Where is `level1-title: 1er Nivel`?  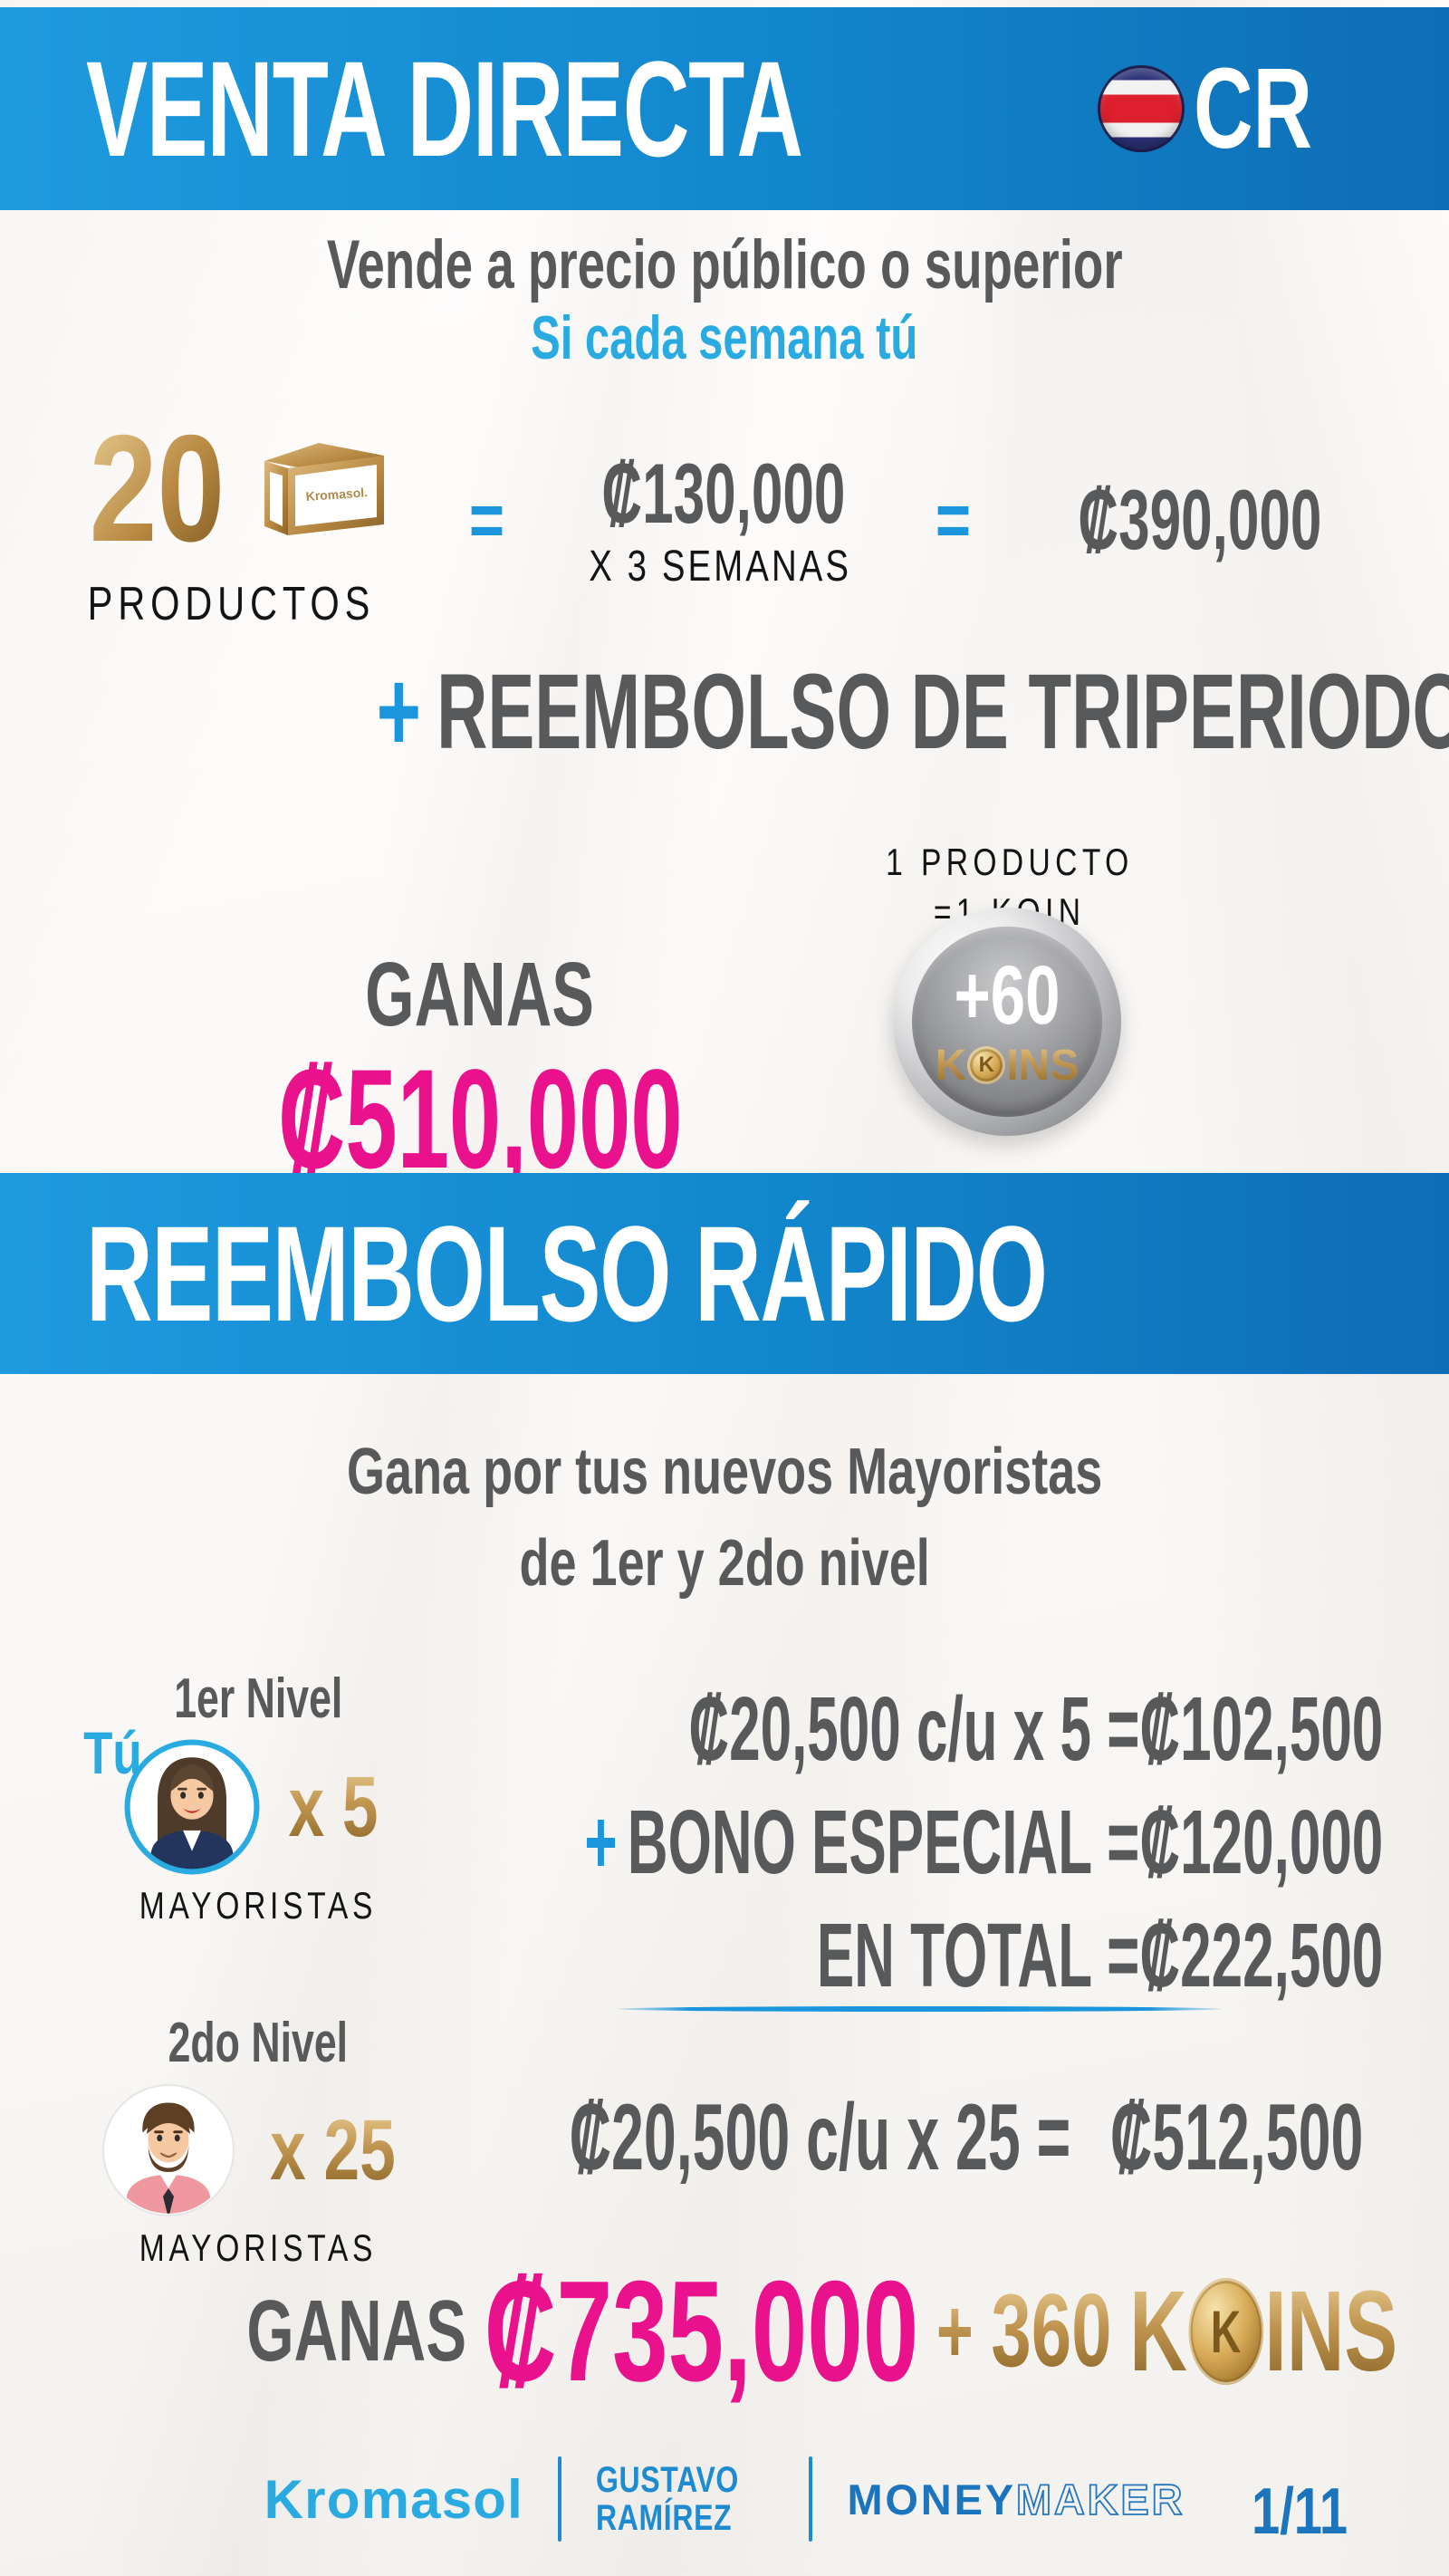 level1-title: 1er Nivel is located at coordinates (258, 1699).